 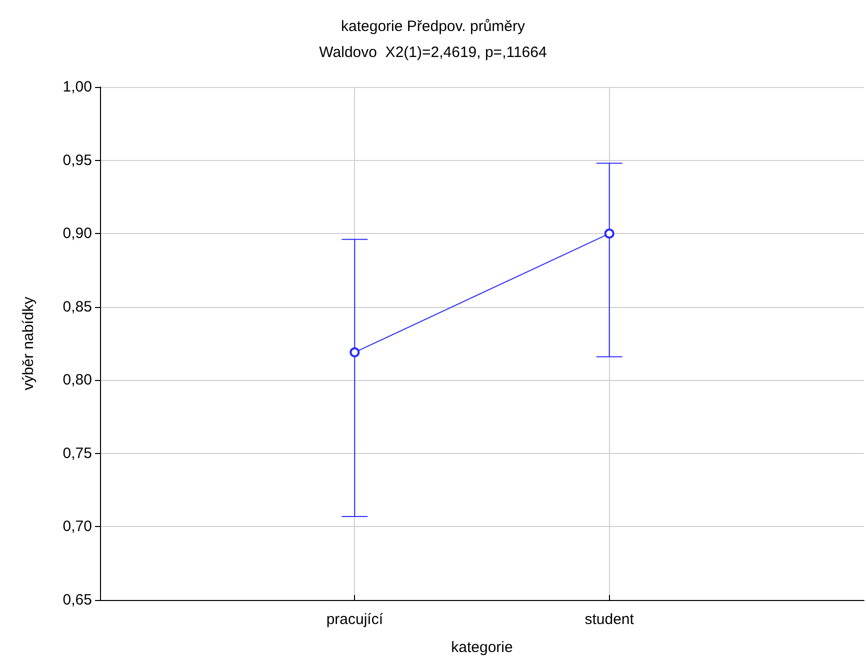 What do you see at coordinates (77, 307) in the screenshot?
I see `y-tick-label: 0,85` at bounding box center [77, 307].